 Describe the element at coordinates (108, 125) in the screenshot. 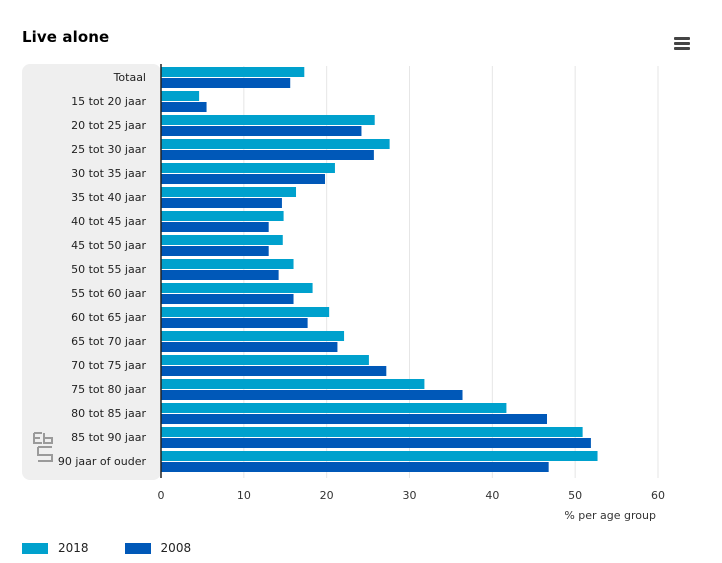

I see `category-label-2: 20 tot 25 jaar` at that location.